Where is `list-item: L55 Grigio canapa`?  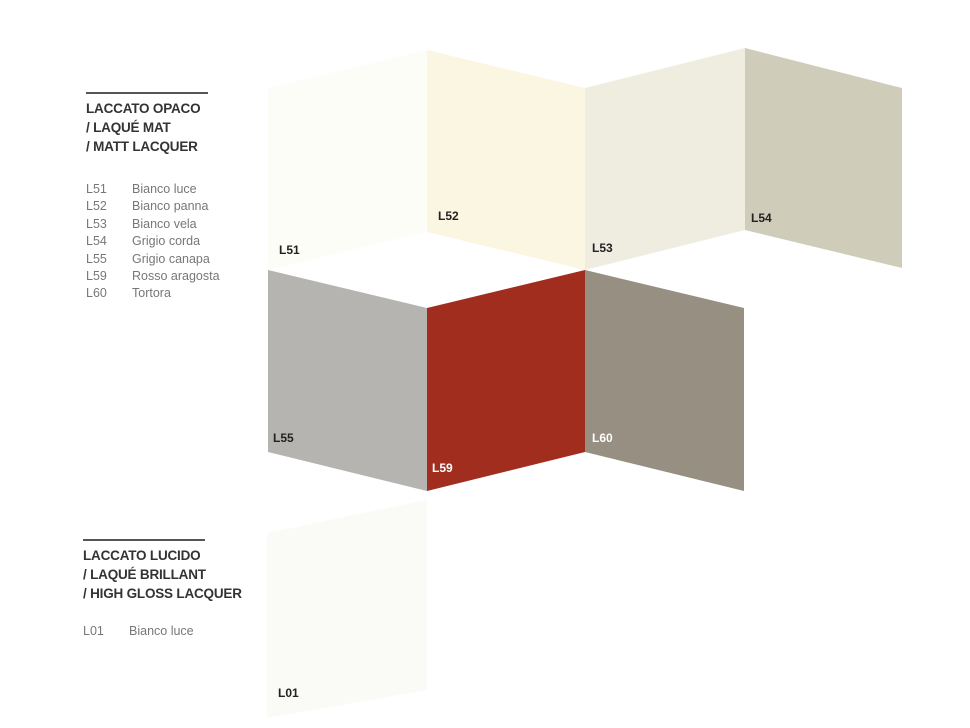
list-item: L55 Grigio canapa is located at coordinates (153, 259).